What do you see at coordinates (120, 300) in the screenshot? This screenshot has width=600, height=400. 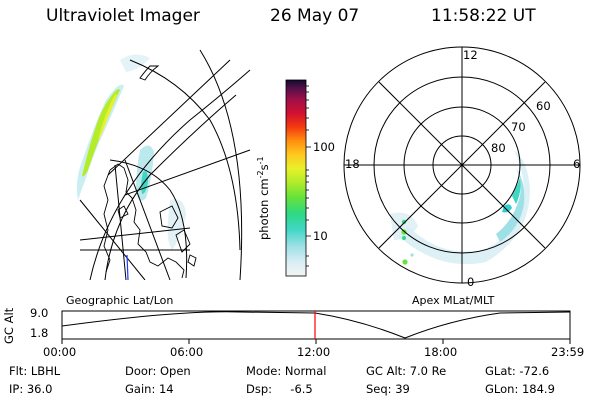 I see `left-panel-label: Geographic Lat/Lon` at bounding box center [120, 300].